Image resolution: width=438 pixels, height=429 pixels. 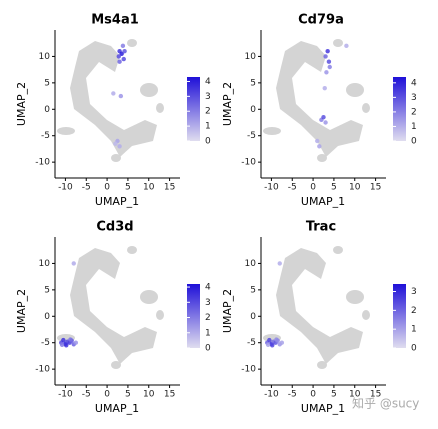 I want to click on panel-title: Trac, so click(x=321, y=227).